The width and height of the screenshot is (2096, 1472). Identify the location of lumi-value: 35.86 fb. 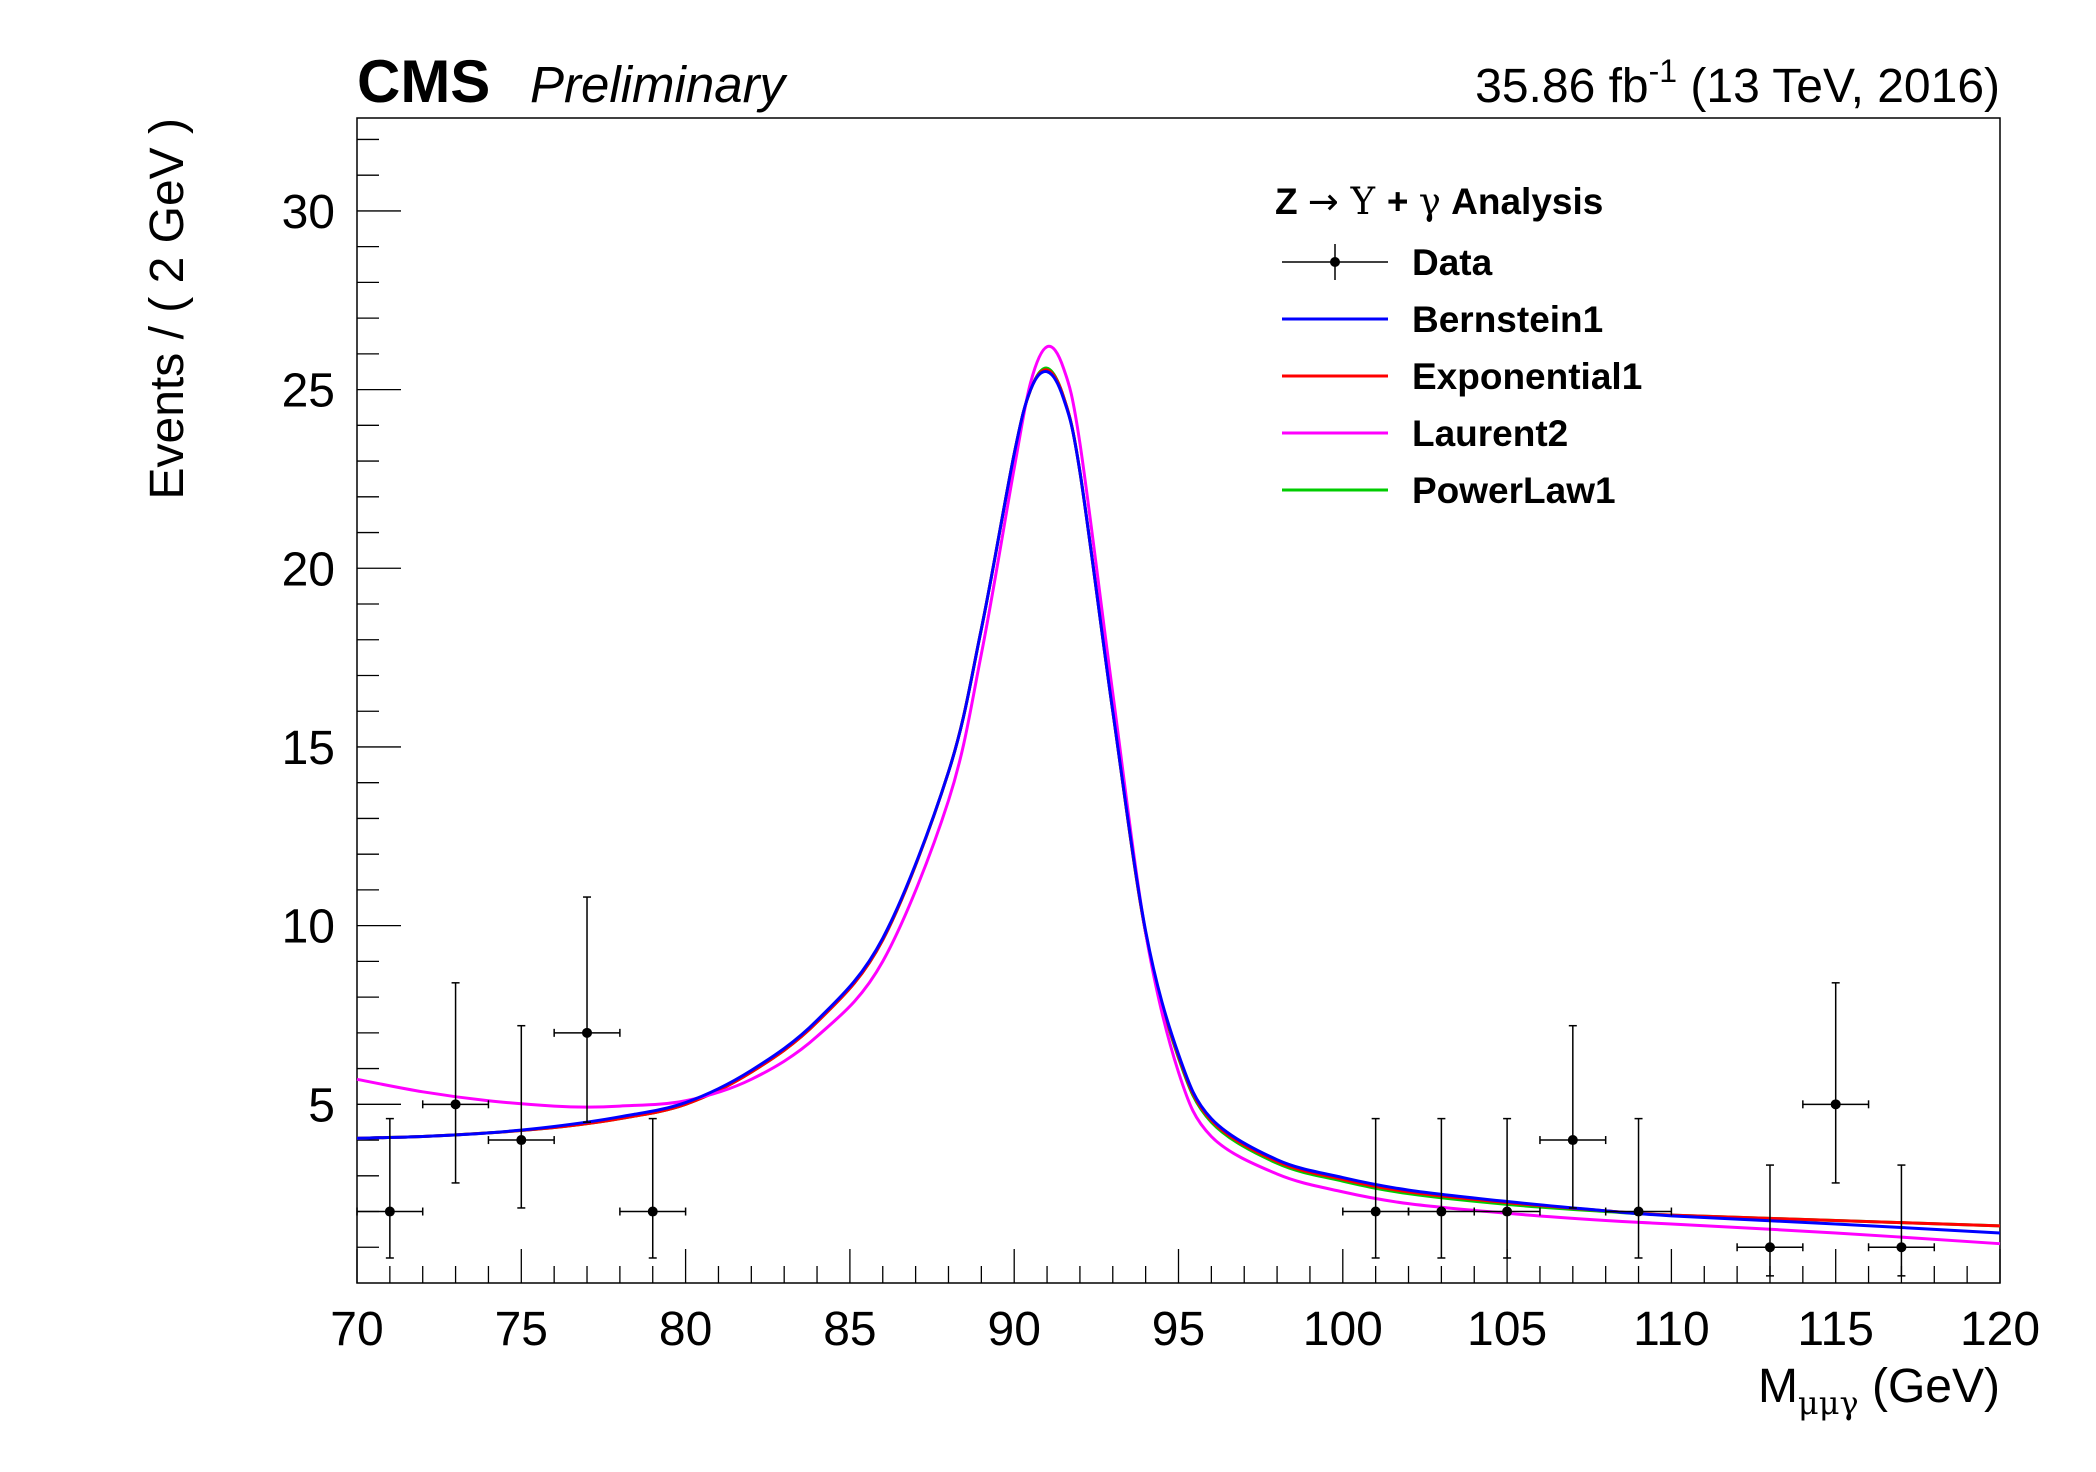
(1561, 86).